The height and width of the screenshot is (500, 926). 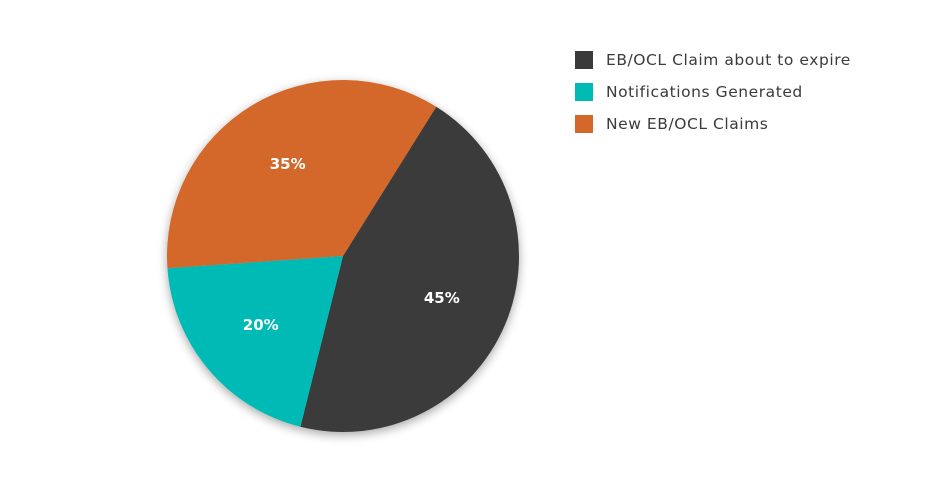 I want to click on legend-label: EB/OCL Claim about to expire, so click(x=728, y=60).